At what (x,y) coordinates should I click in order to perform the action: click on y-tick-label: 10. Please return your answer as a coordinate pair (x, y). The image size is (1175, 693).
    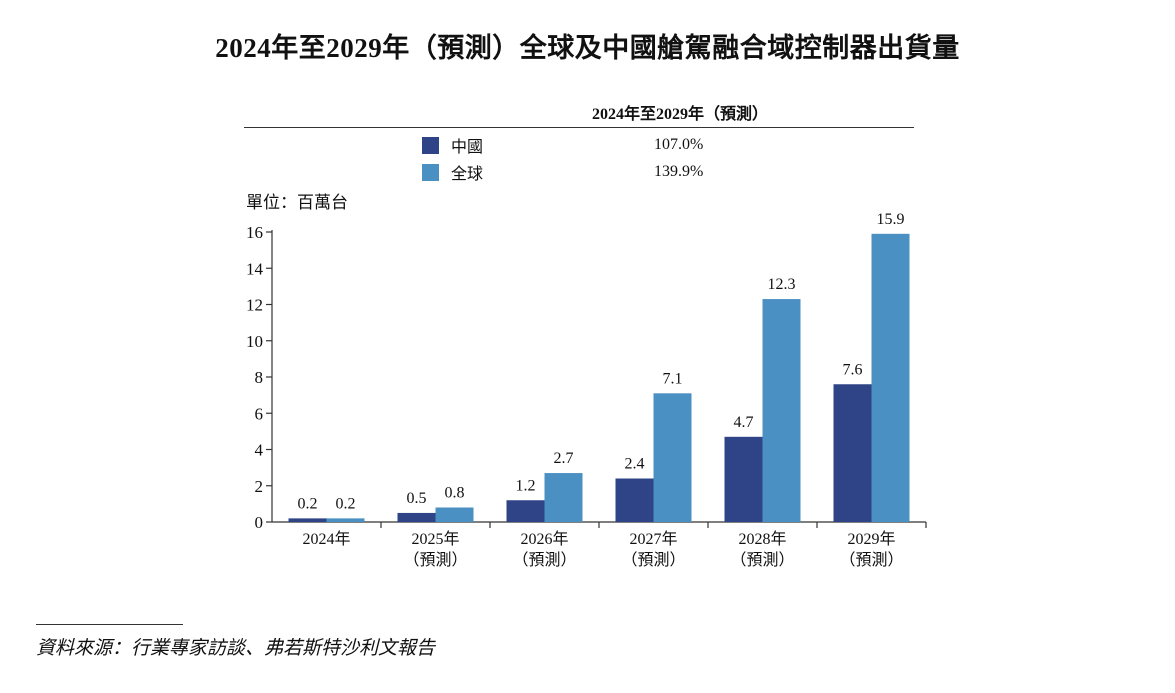
    Looking at the image, I should click on (254, 341).